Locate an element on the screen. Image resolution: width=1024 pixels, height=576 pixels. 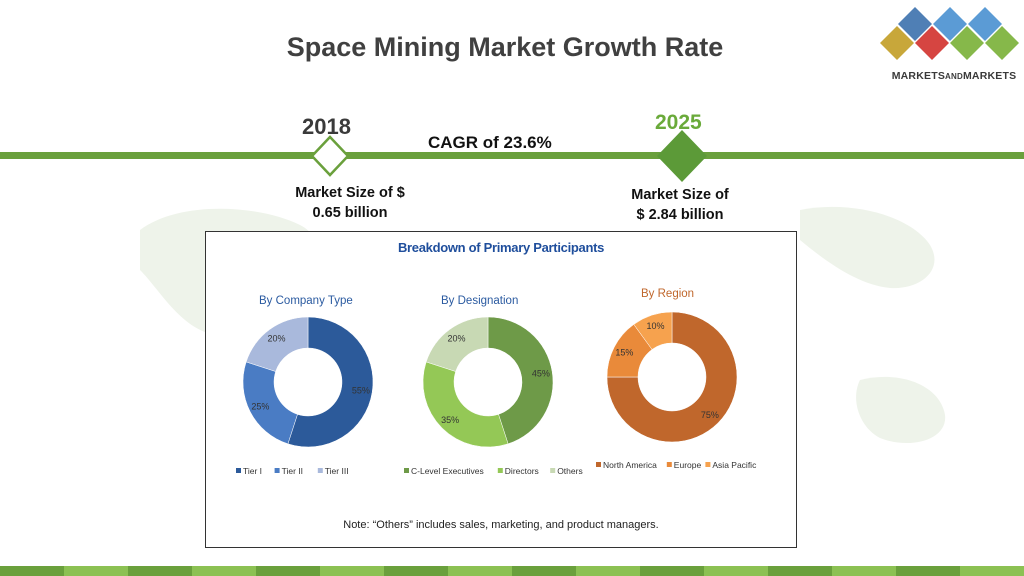
data-label-company-type-1: 25% is located at coordinates (260, 406).